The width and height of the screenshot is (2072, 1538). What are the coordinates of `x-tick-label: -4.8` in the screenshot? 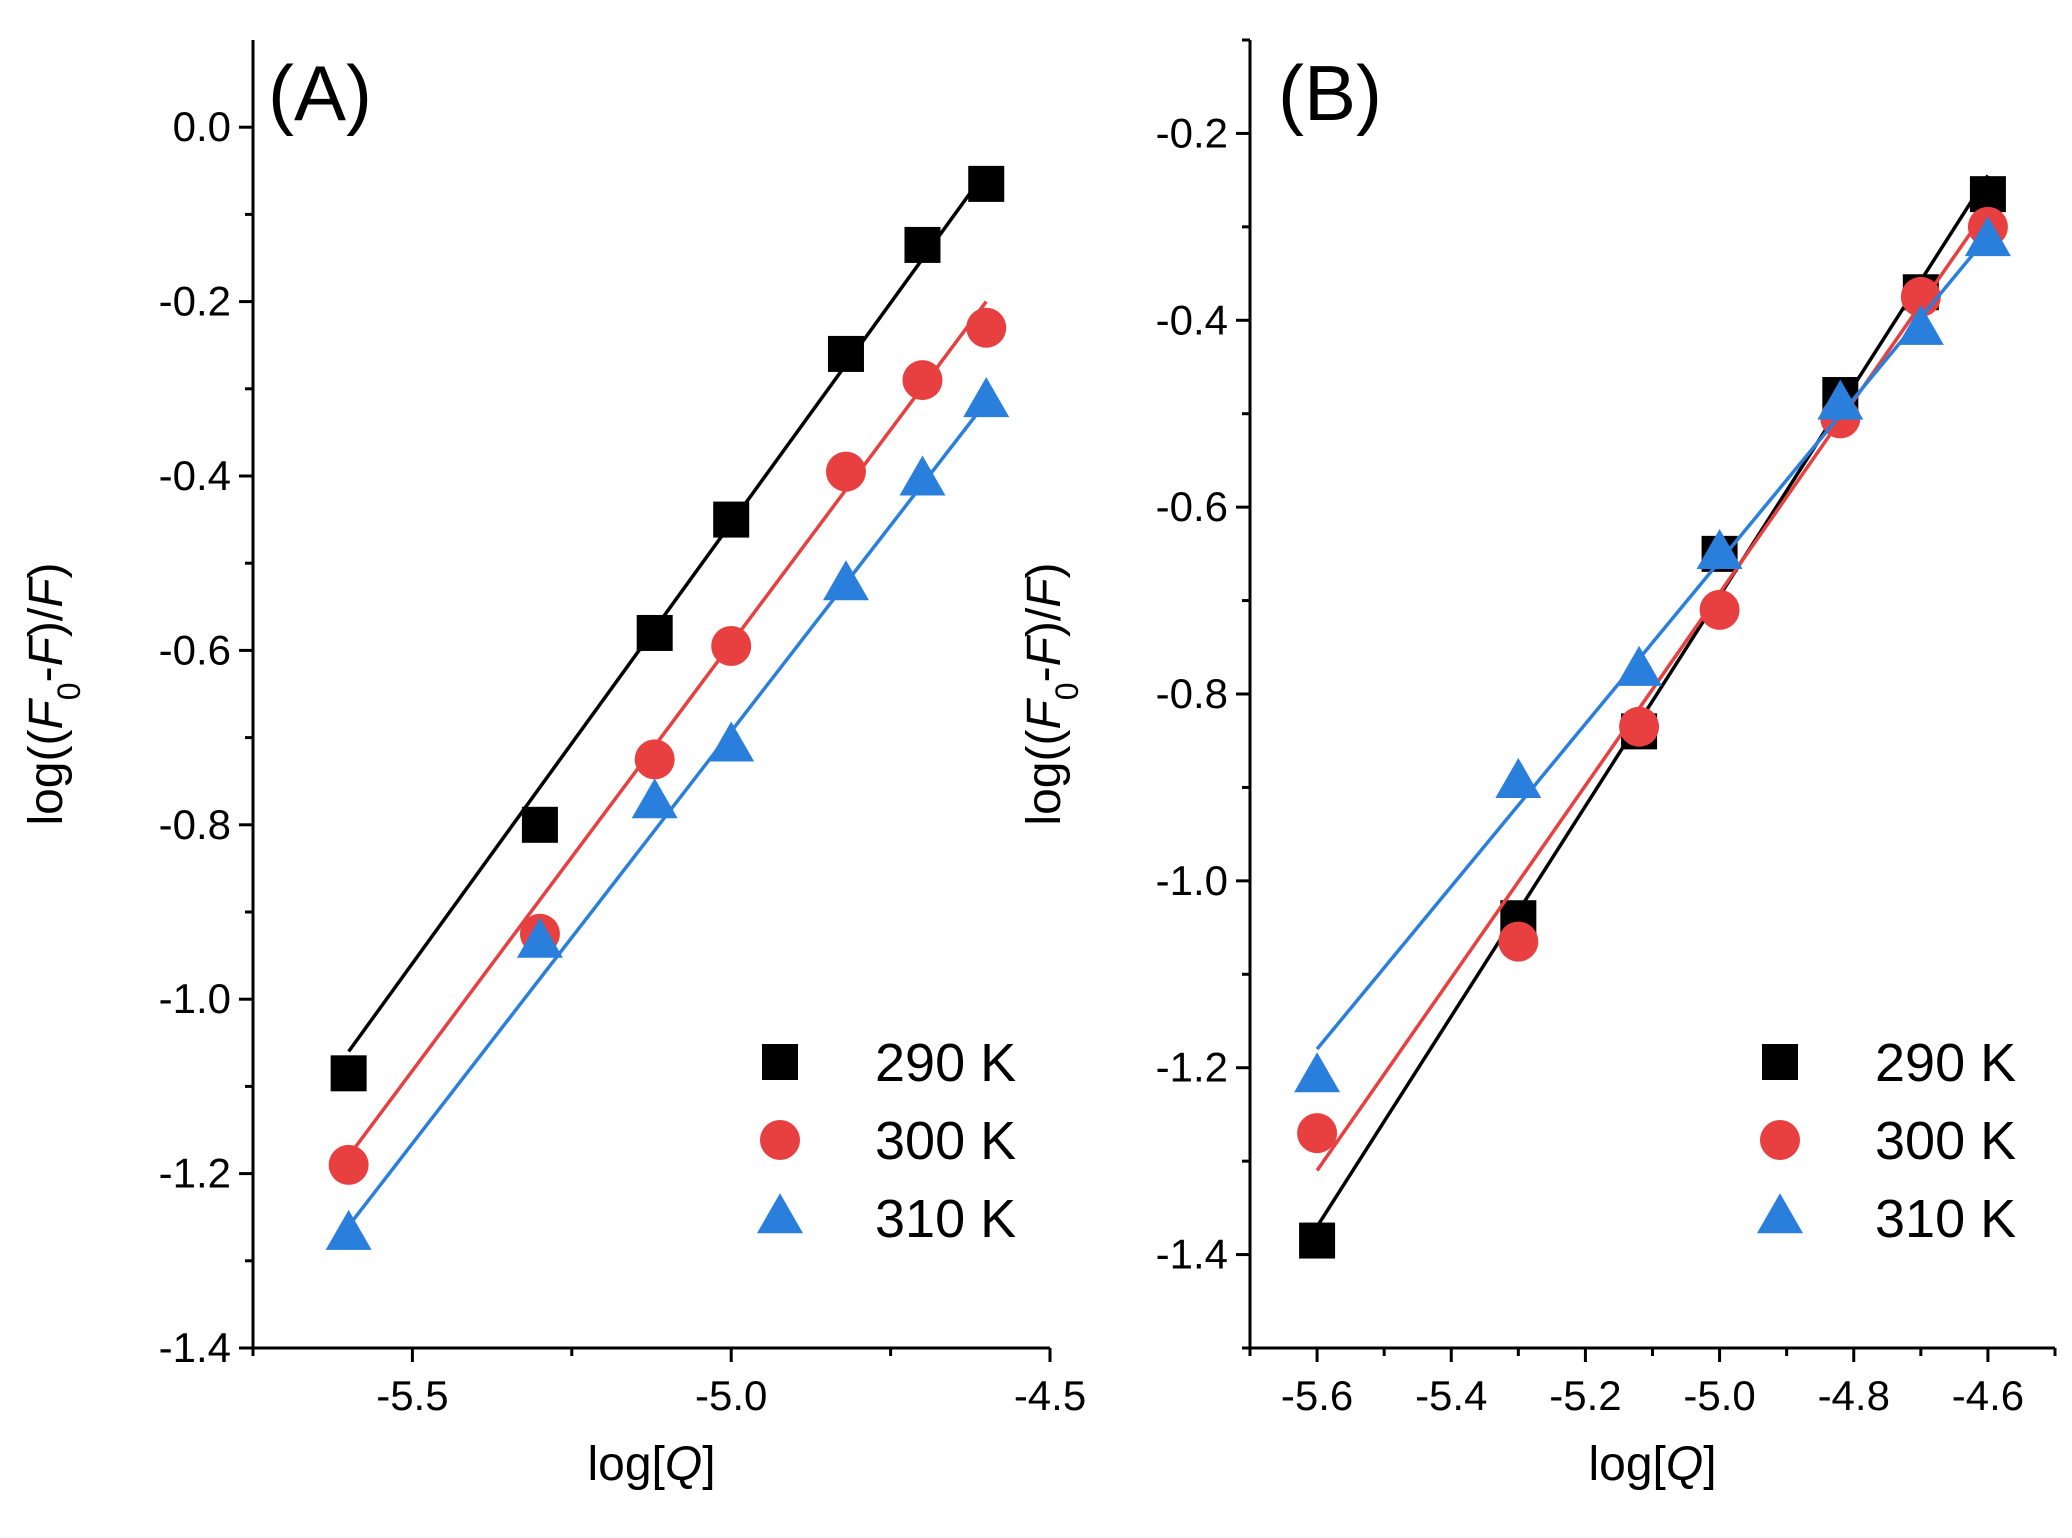 It's located at (1854, 1395).